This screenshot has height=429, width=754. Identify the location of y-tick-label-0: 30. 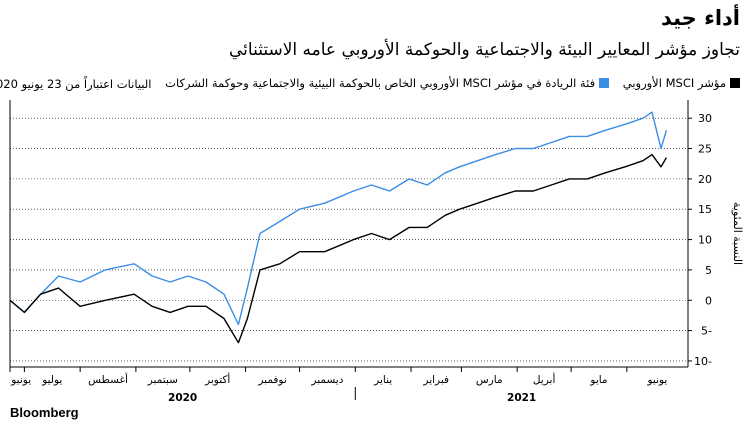
(705, 118).